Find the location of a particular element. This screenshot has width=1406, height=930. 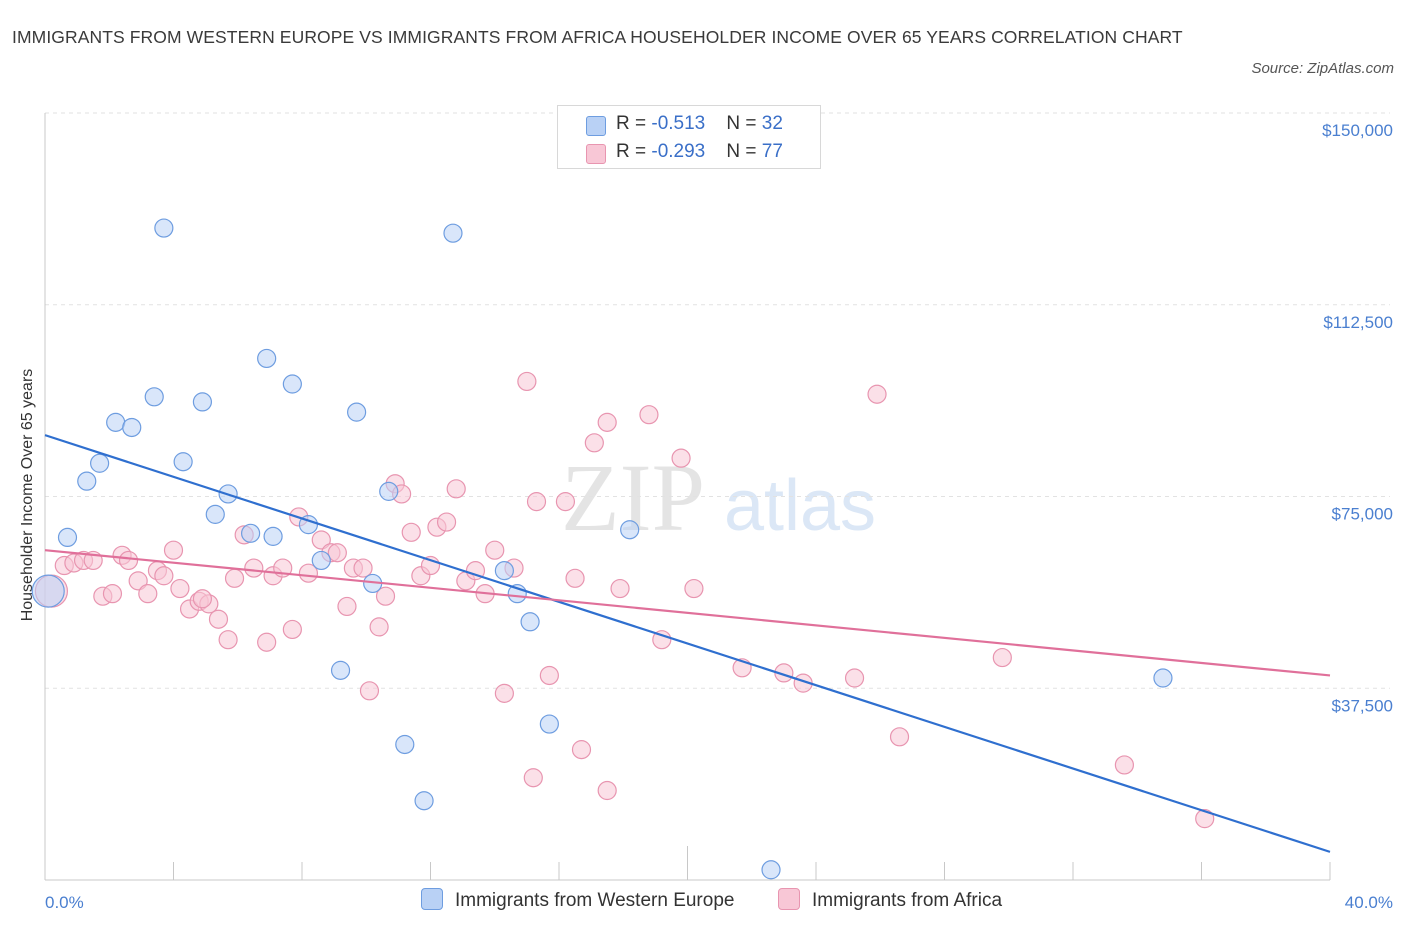

y-tick-labels: $37,500 $75,000 $112,500 $150,000 is located at coordinates (1357, 418).